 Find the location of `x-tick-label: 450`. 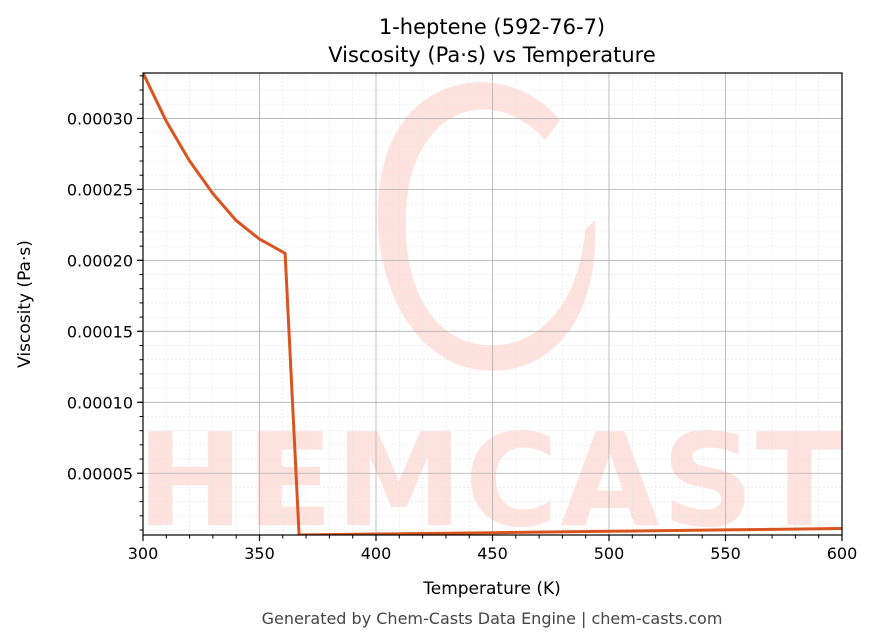

x-tick-label: 450 is located at coordinates (492, 553).